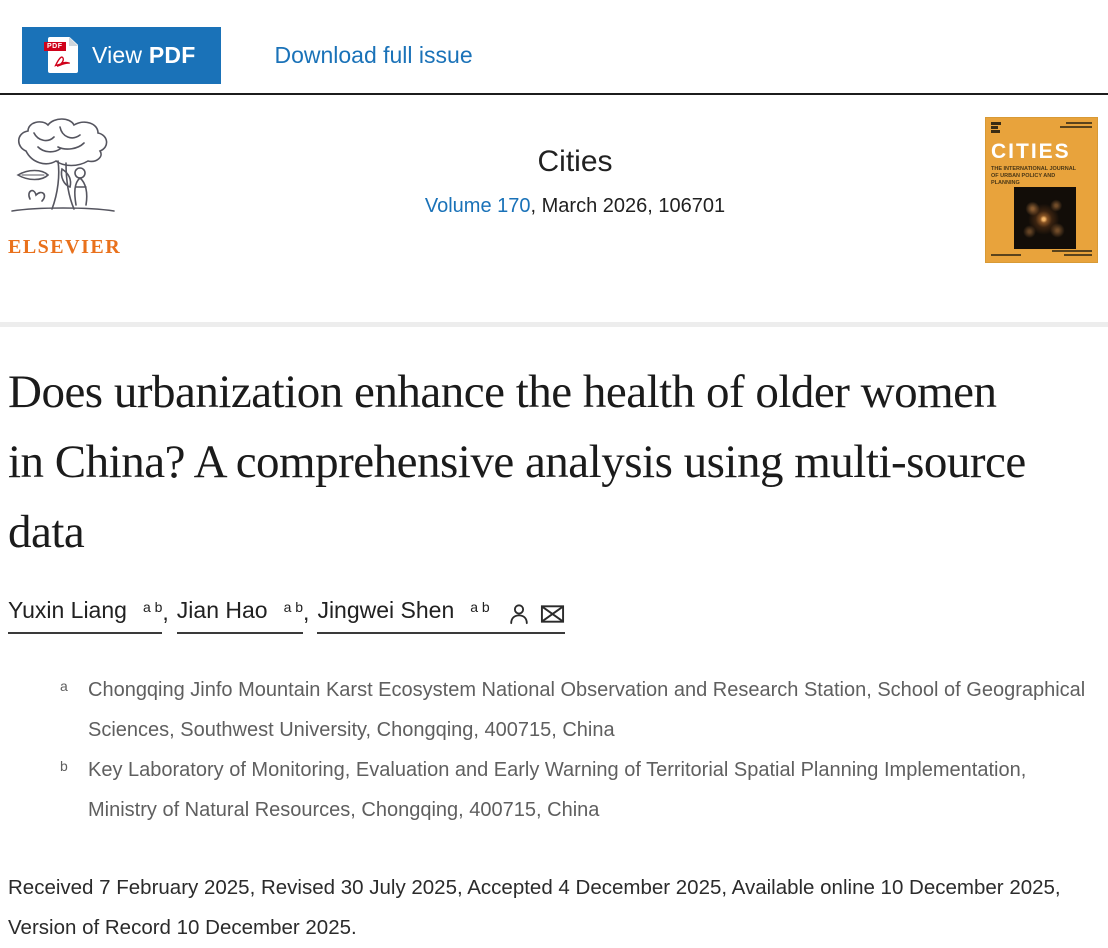 The image size is (1108, 948). Describe the element at coordinates (55, 46) in the screenshot. I see `pdf-banner-label: PDF` at that location.